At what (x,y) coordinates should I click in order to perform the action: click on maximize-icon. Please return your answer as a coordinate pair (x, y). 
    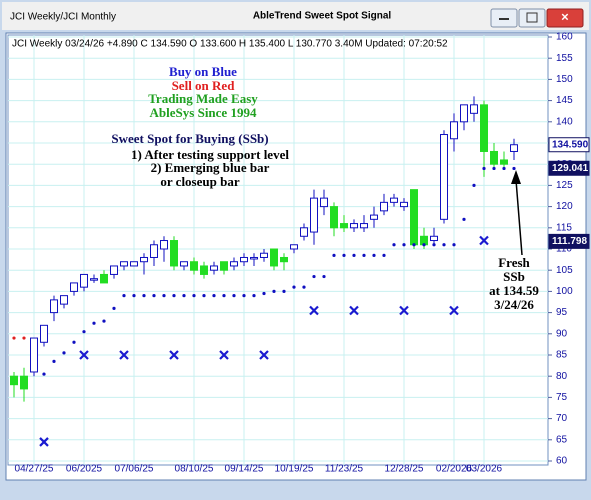
    Looking at the image, I should click on (532, 17).